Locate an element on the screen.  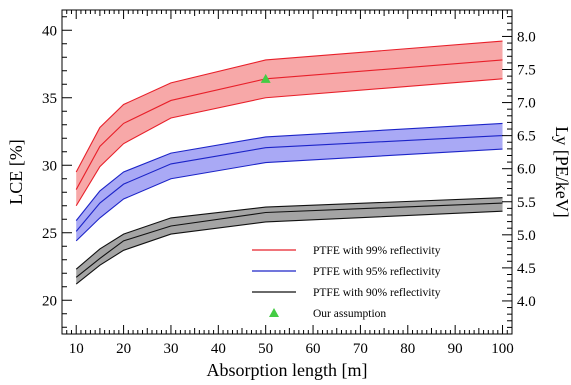
x-tick-label: 20 is located at coordinates (123, 349).